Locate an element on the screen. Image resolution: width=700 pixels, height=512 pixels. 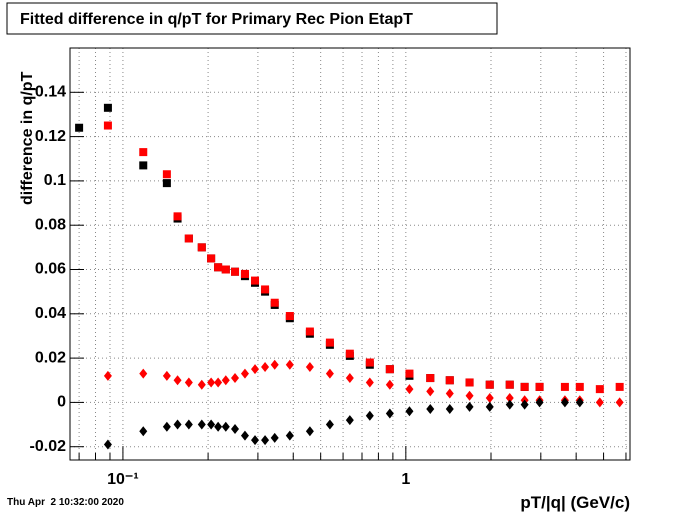
x-axis-label: pT/|q| (GeV/c) is located at coordinates (575, 502).